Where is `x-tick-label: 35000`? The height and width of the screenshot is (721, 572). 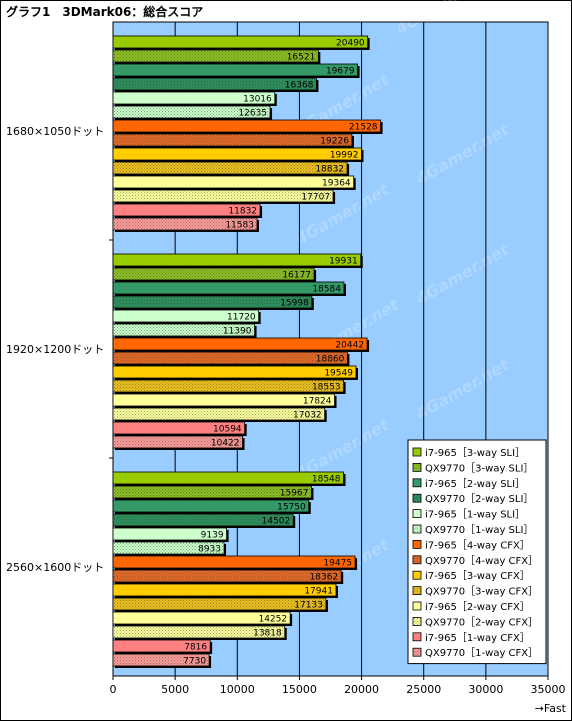
x-tick-label: 35000 is located at coordinates (548, 689).